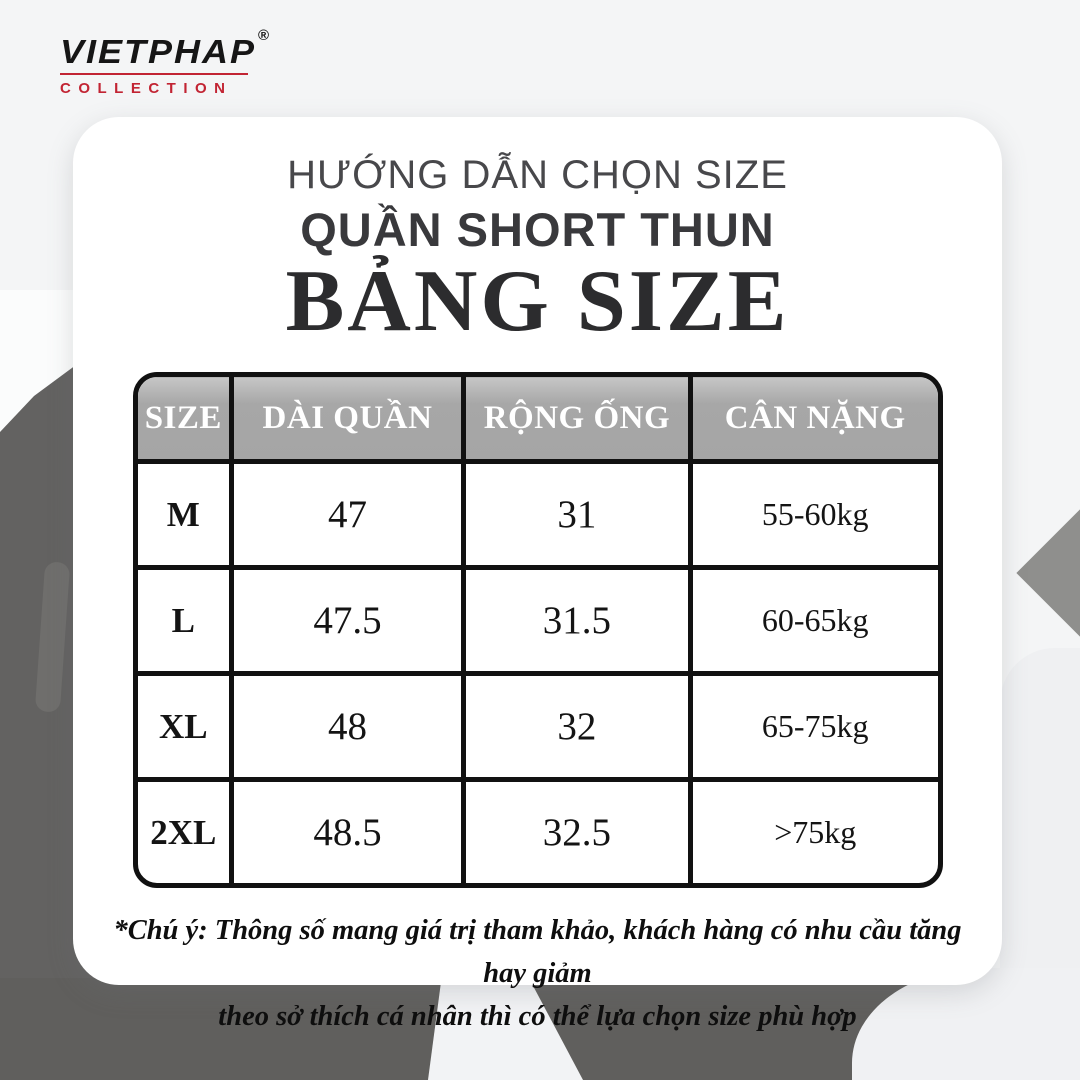  I want to click on cell-rong-ong: 32.5, so click(576, 830).